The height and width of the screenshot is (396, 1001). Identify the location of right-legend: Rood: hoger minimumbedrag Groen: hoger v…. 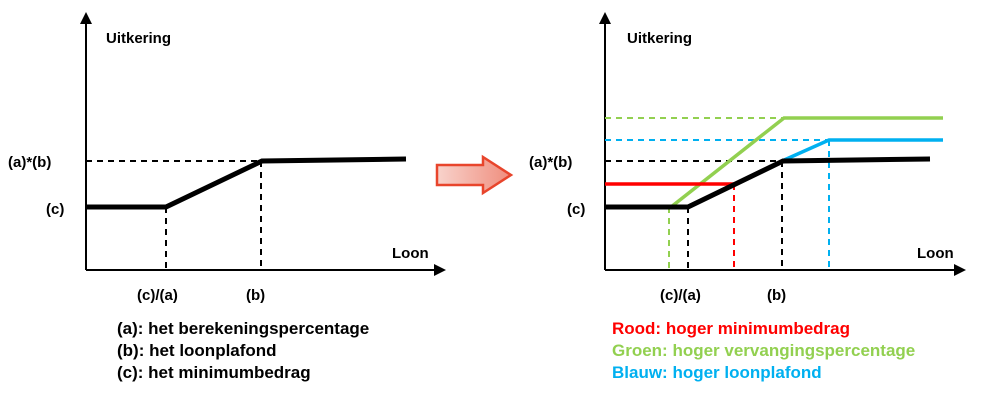
(763, 351).